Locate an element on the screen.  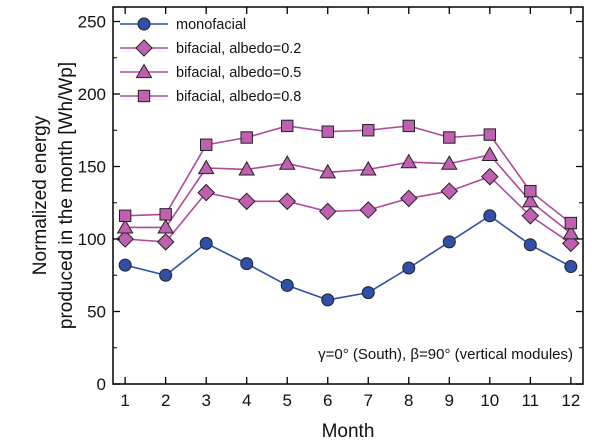
y-axis-title-line-1: Normalized energy is located at coordinates (40, 195).